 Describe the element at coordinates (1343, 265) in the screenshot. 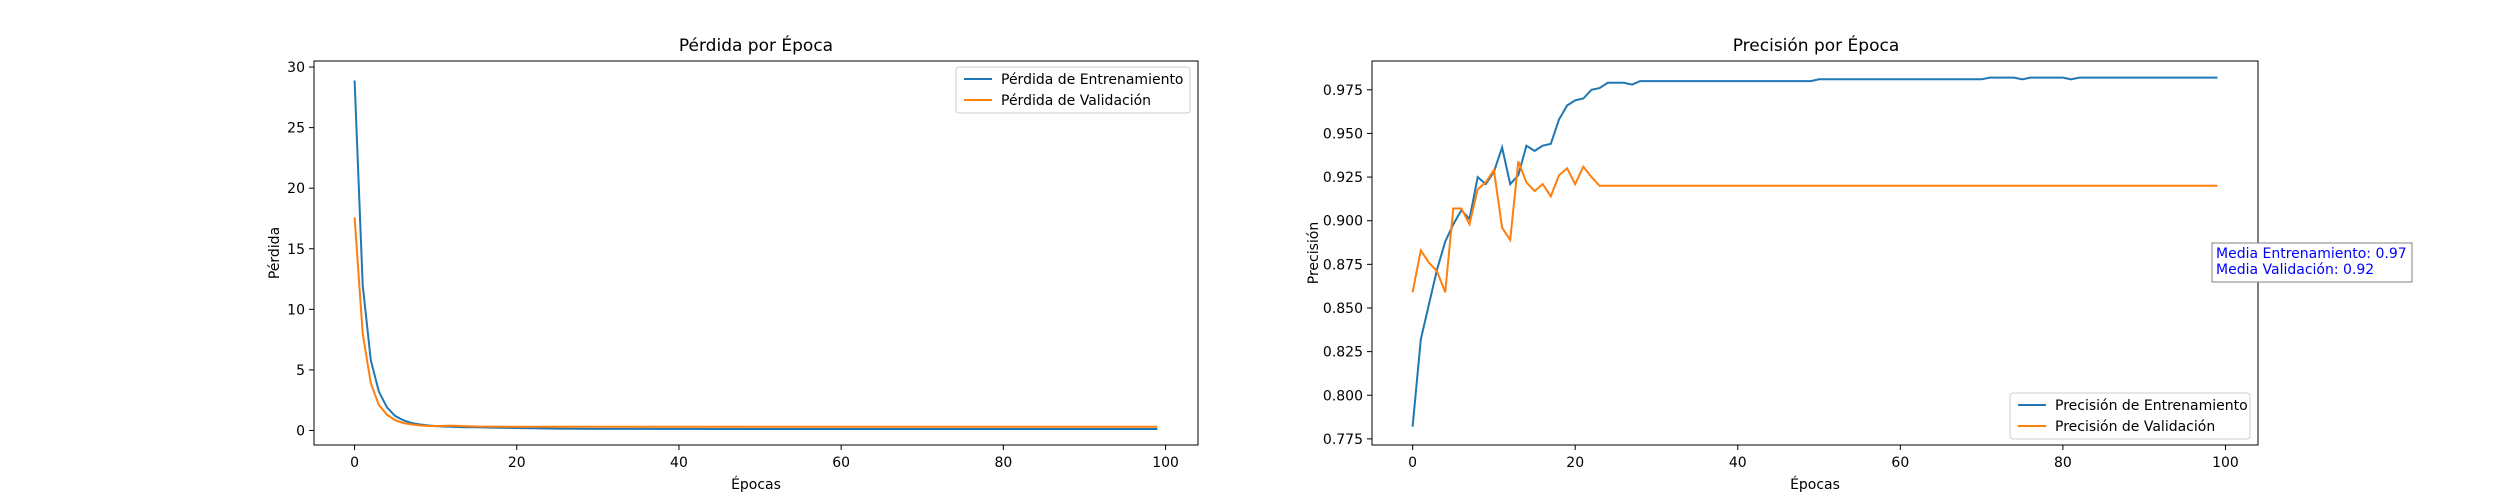

I see `accuracy-ytick-label: 0.875` at that location.